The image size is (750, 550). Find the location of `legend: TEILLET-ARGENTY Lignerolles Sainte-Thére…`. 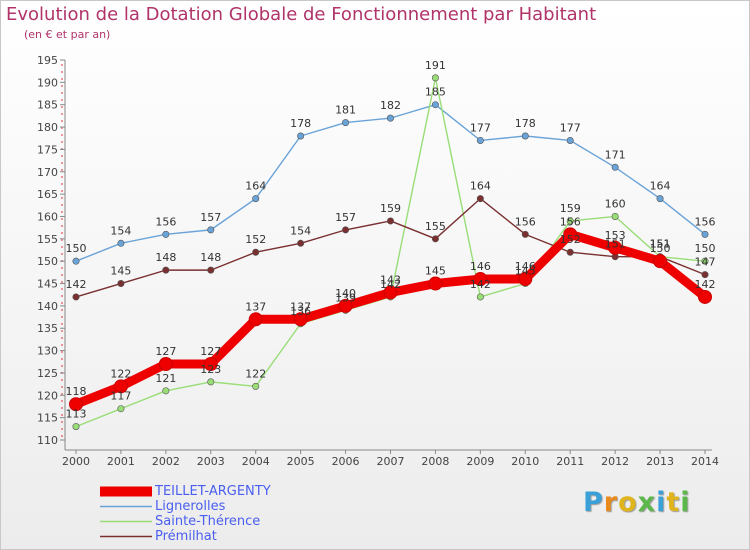

legend: TEILLET-ARGENTY Lignerolles Sainte-Thére… is located at coordinates (230, 514).